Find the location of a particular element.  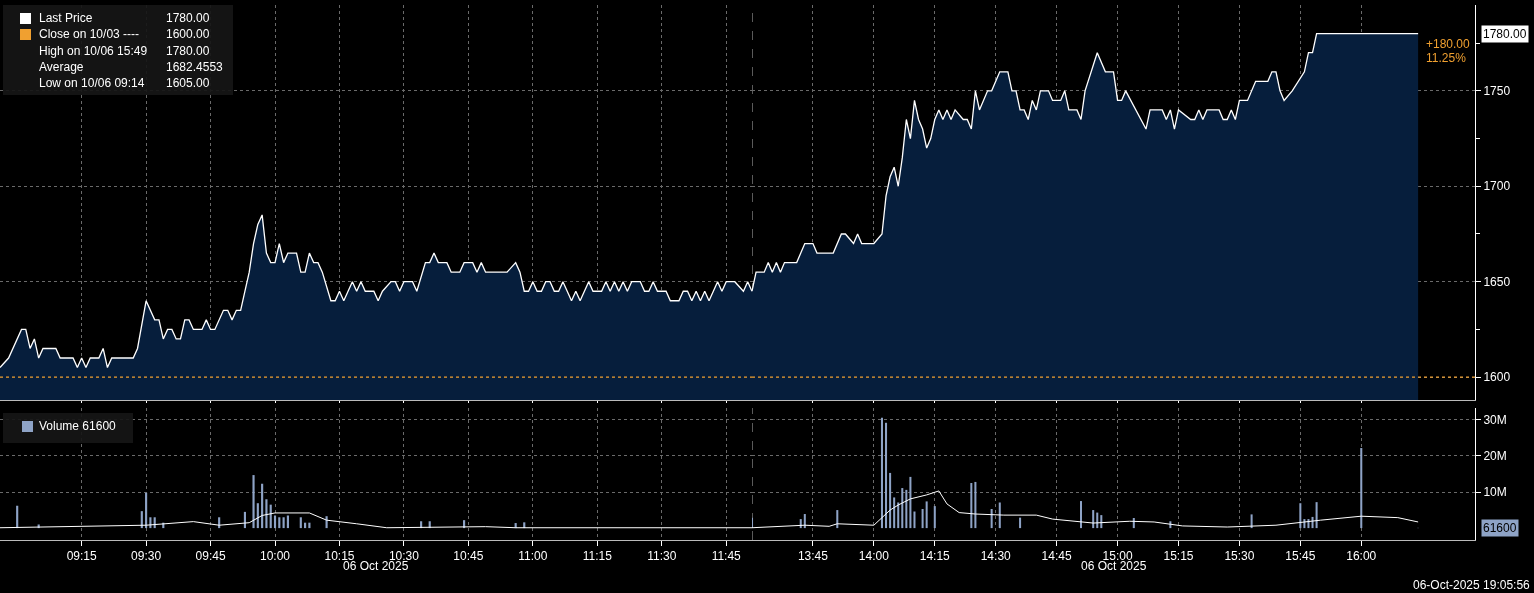

annotation: Last Price is located at coordinates (66, 18).